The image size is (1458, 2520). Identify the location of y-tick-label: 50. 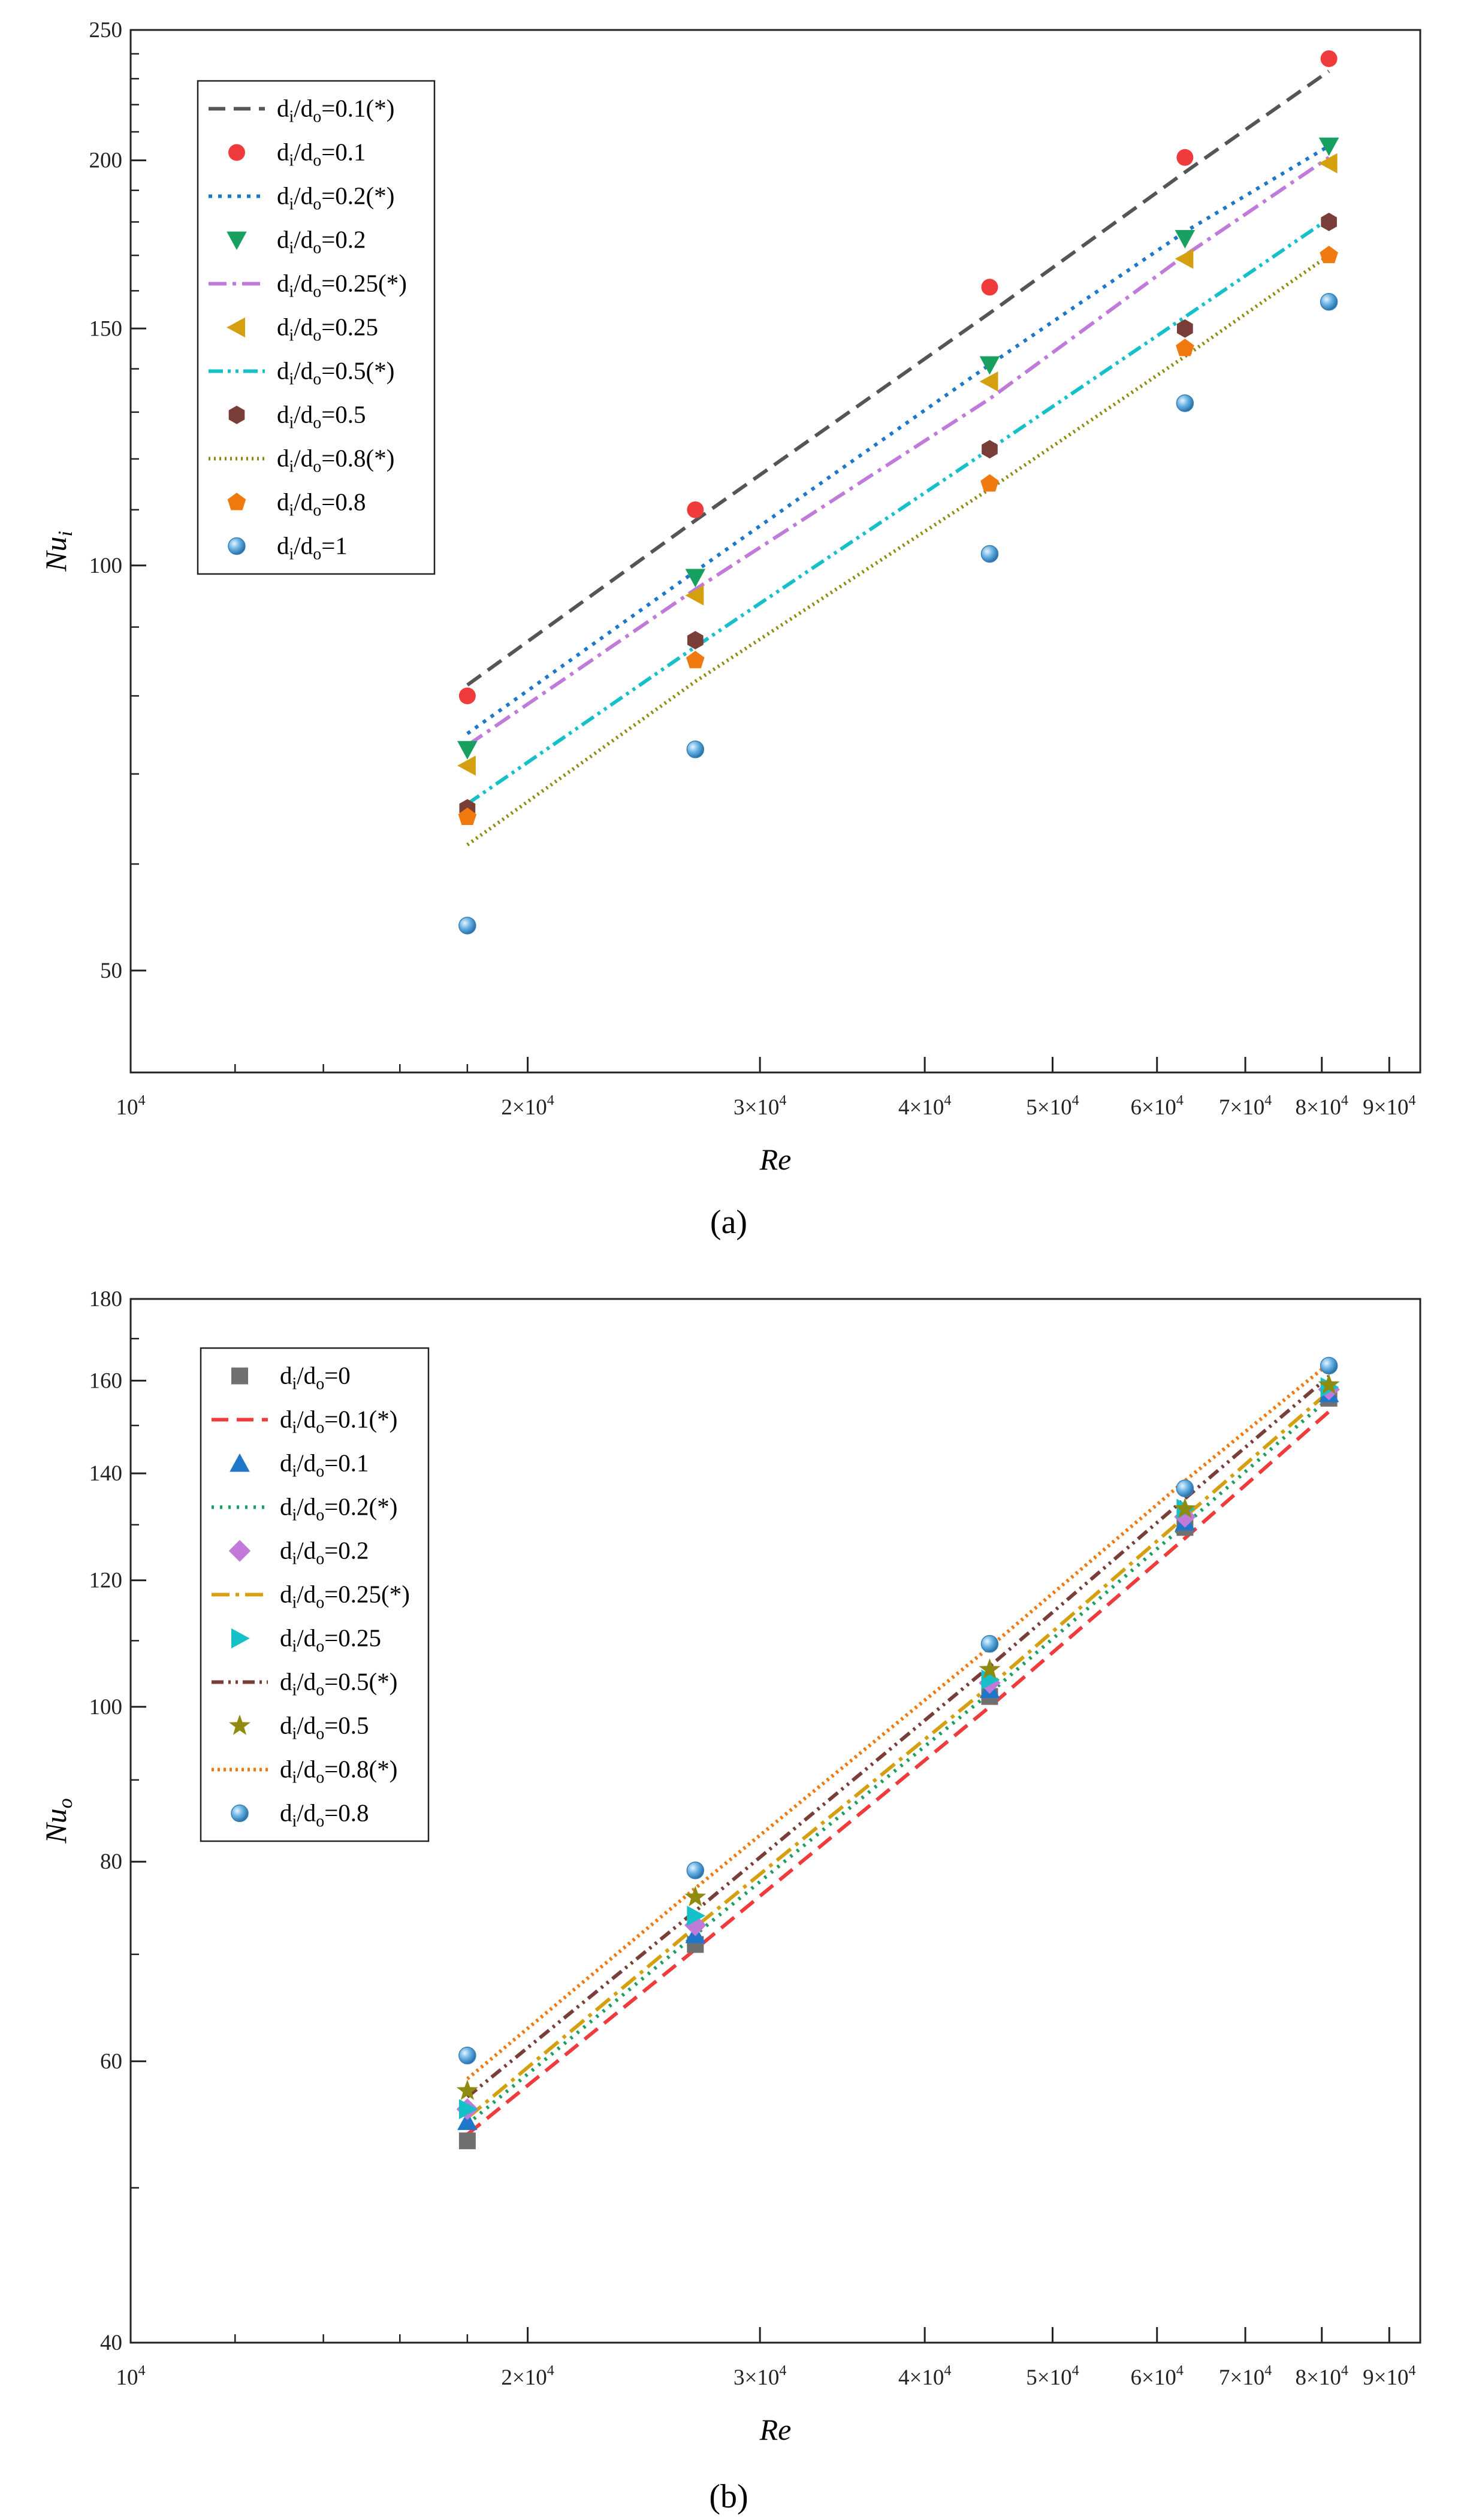
(111, 971).